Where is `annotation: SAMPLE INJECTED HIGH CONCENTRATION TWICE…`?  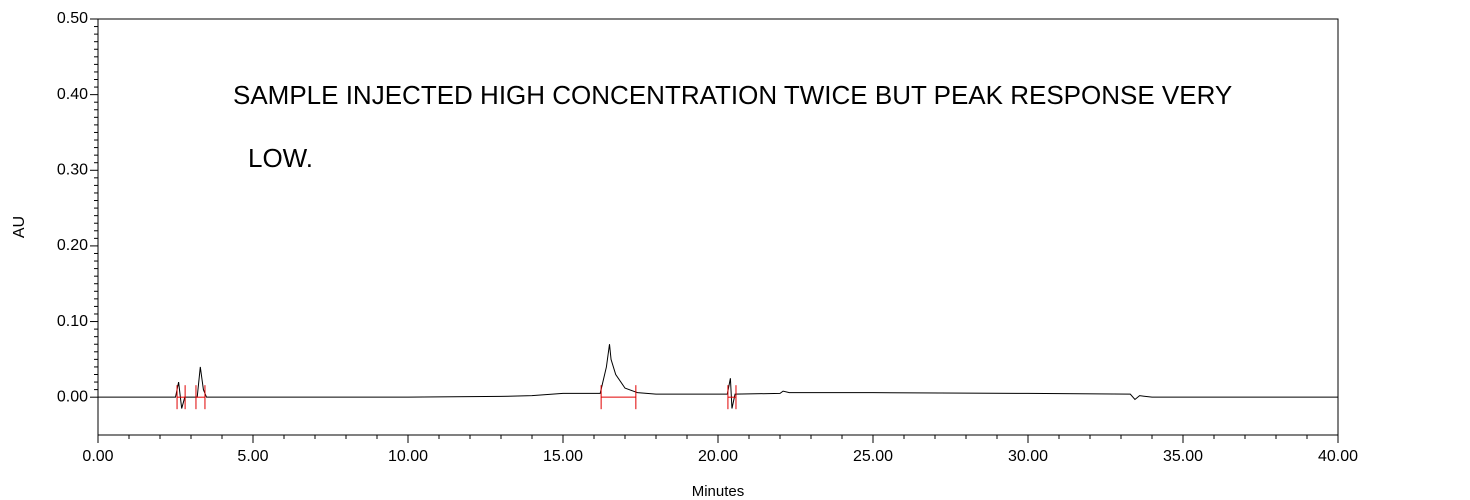
annotation: SAMPLE INJECTED HIGH CONCENTRATION TWICE… is located at coordinates (732, 95).